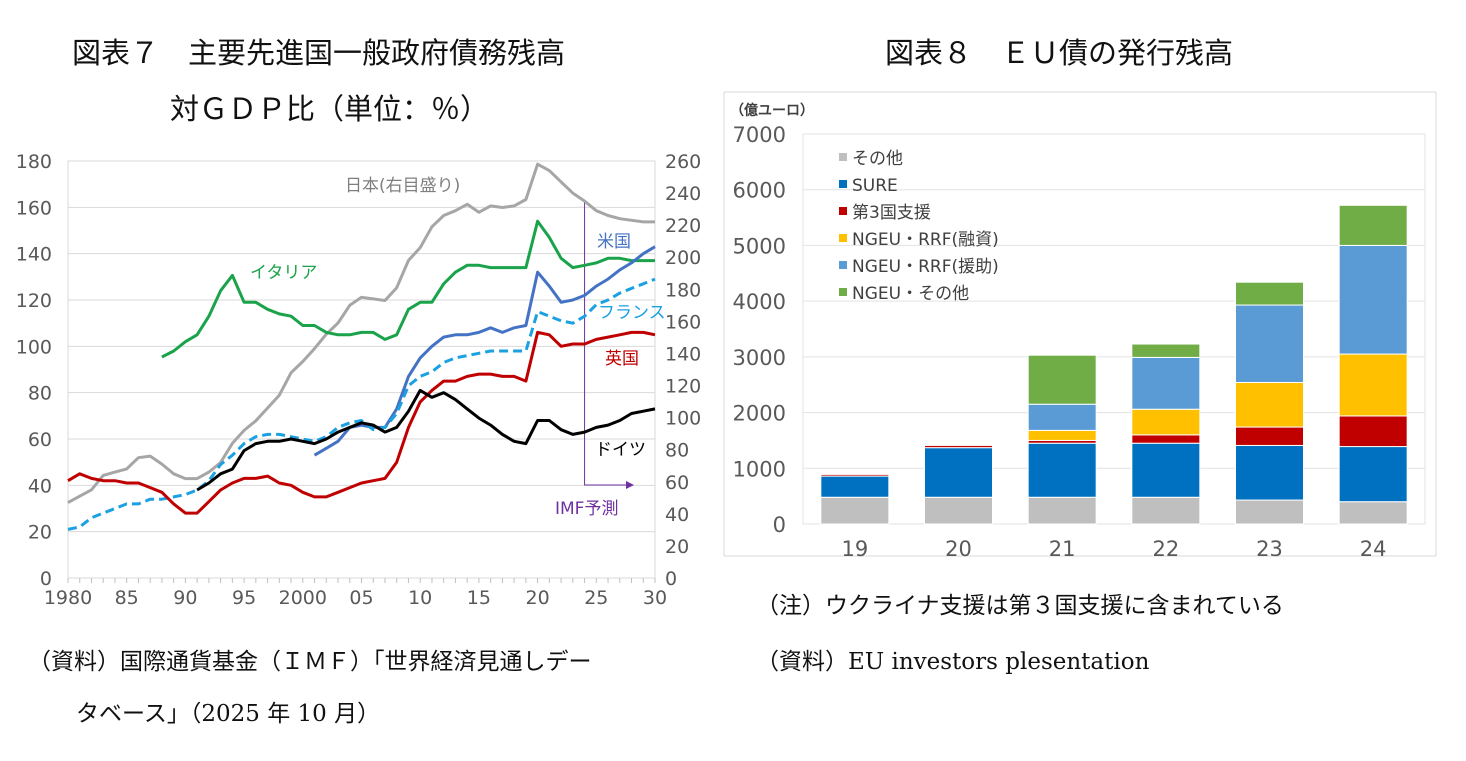 The image size is (1466, 761). Describe the element at coordinates (310, 662) in the screenshot. I see `fig7-source-1: （資料）国際通貨基金（ＩＭＦ）「世界経済見通しデー` at that location.